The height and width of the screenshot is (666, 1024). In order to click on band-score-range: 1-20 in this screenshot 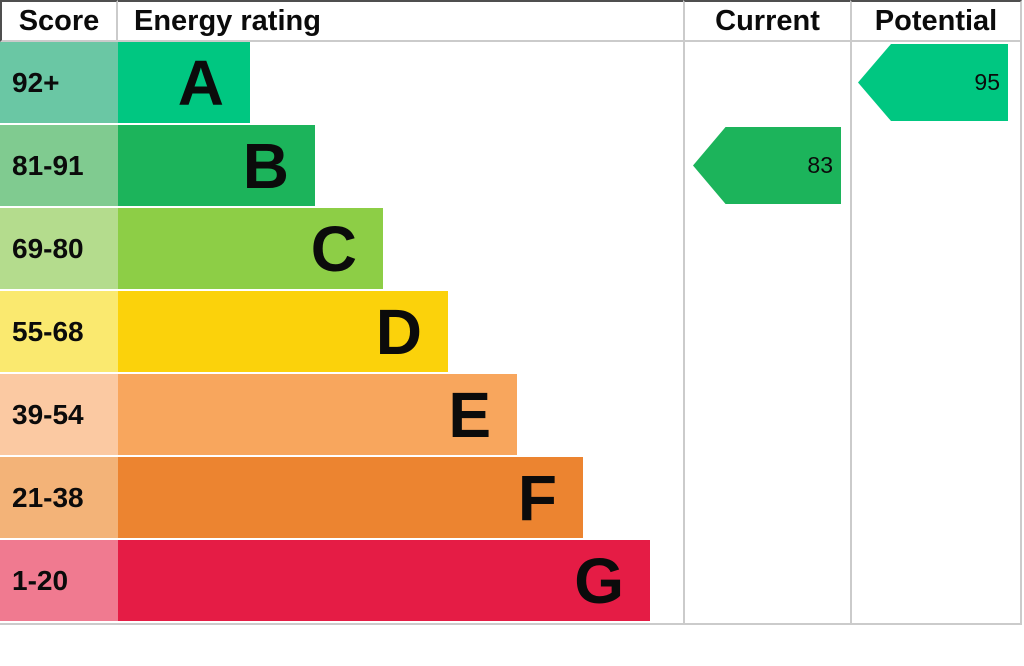, I will do `click(59, 580)`.